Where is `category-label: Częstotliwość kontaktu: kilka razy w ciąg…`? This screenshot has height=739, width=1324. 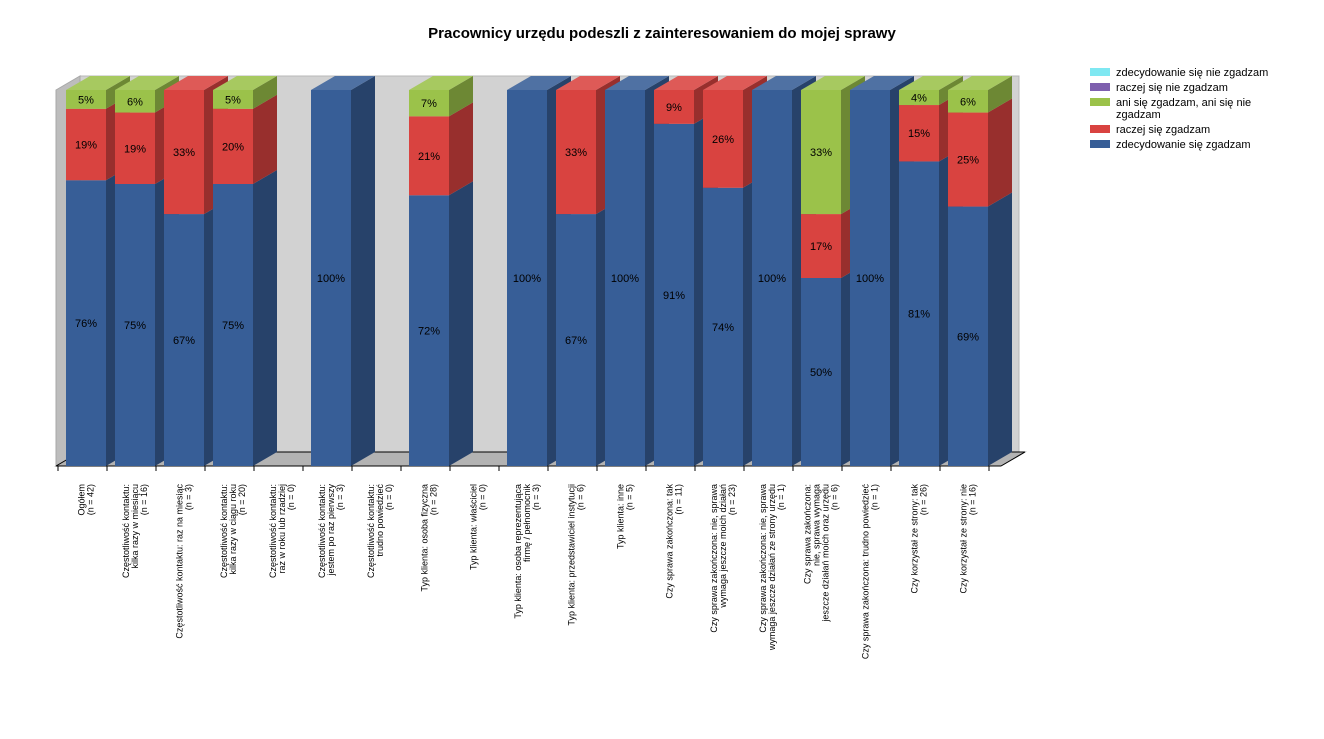
category-label: Częstotliwość kontaktu: kilka razy w ciąg… is located at coordinates (233, 531).